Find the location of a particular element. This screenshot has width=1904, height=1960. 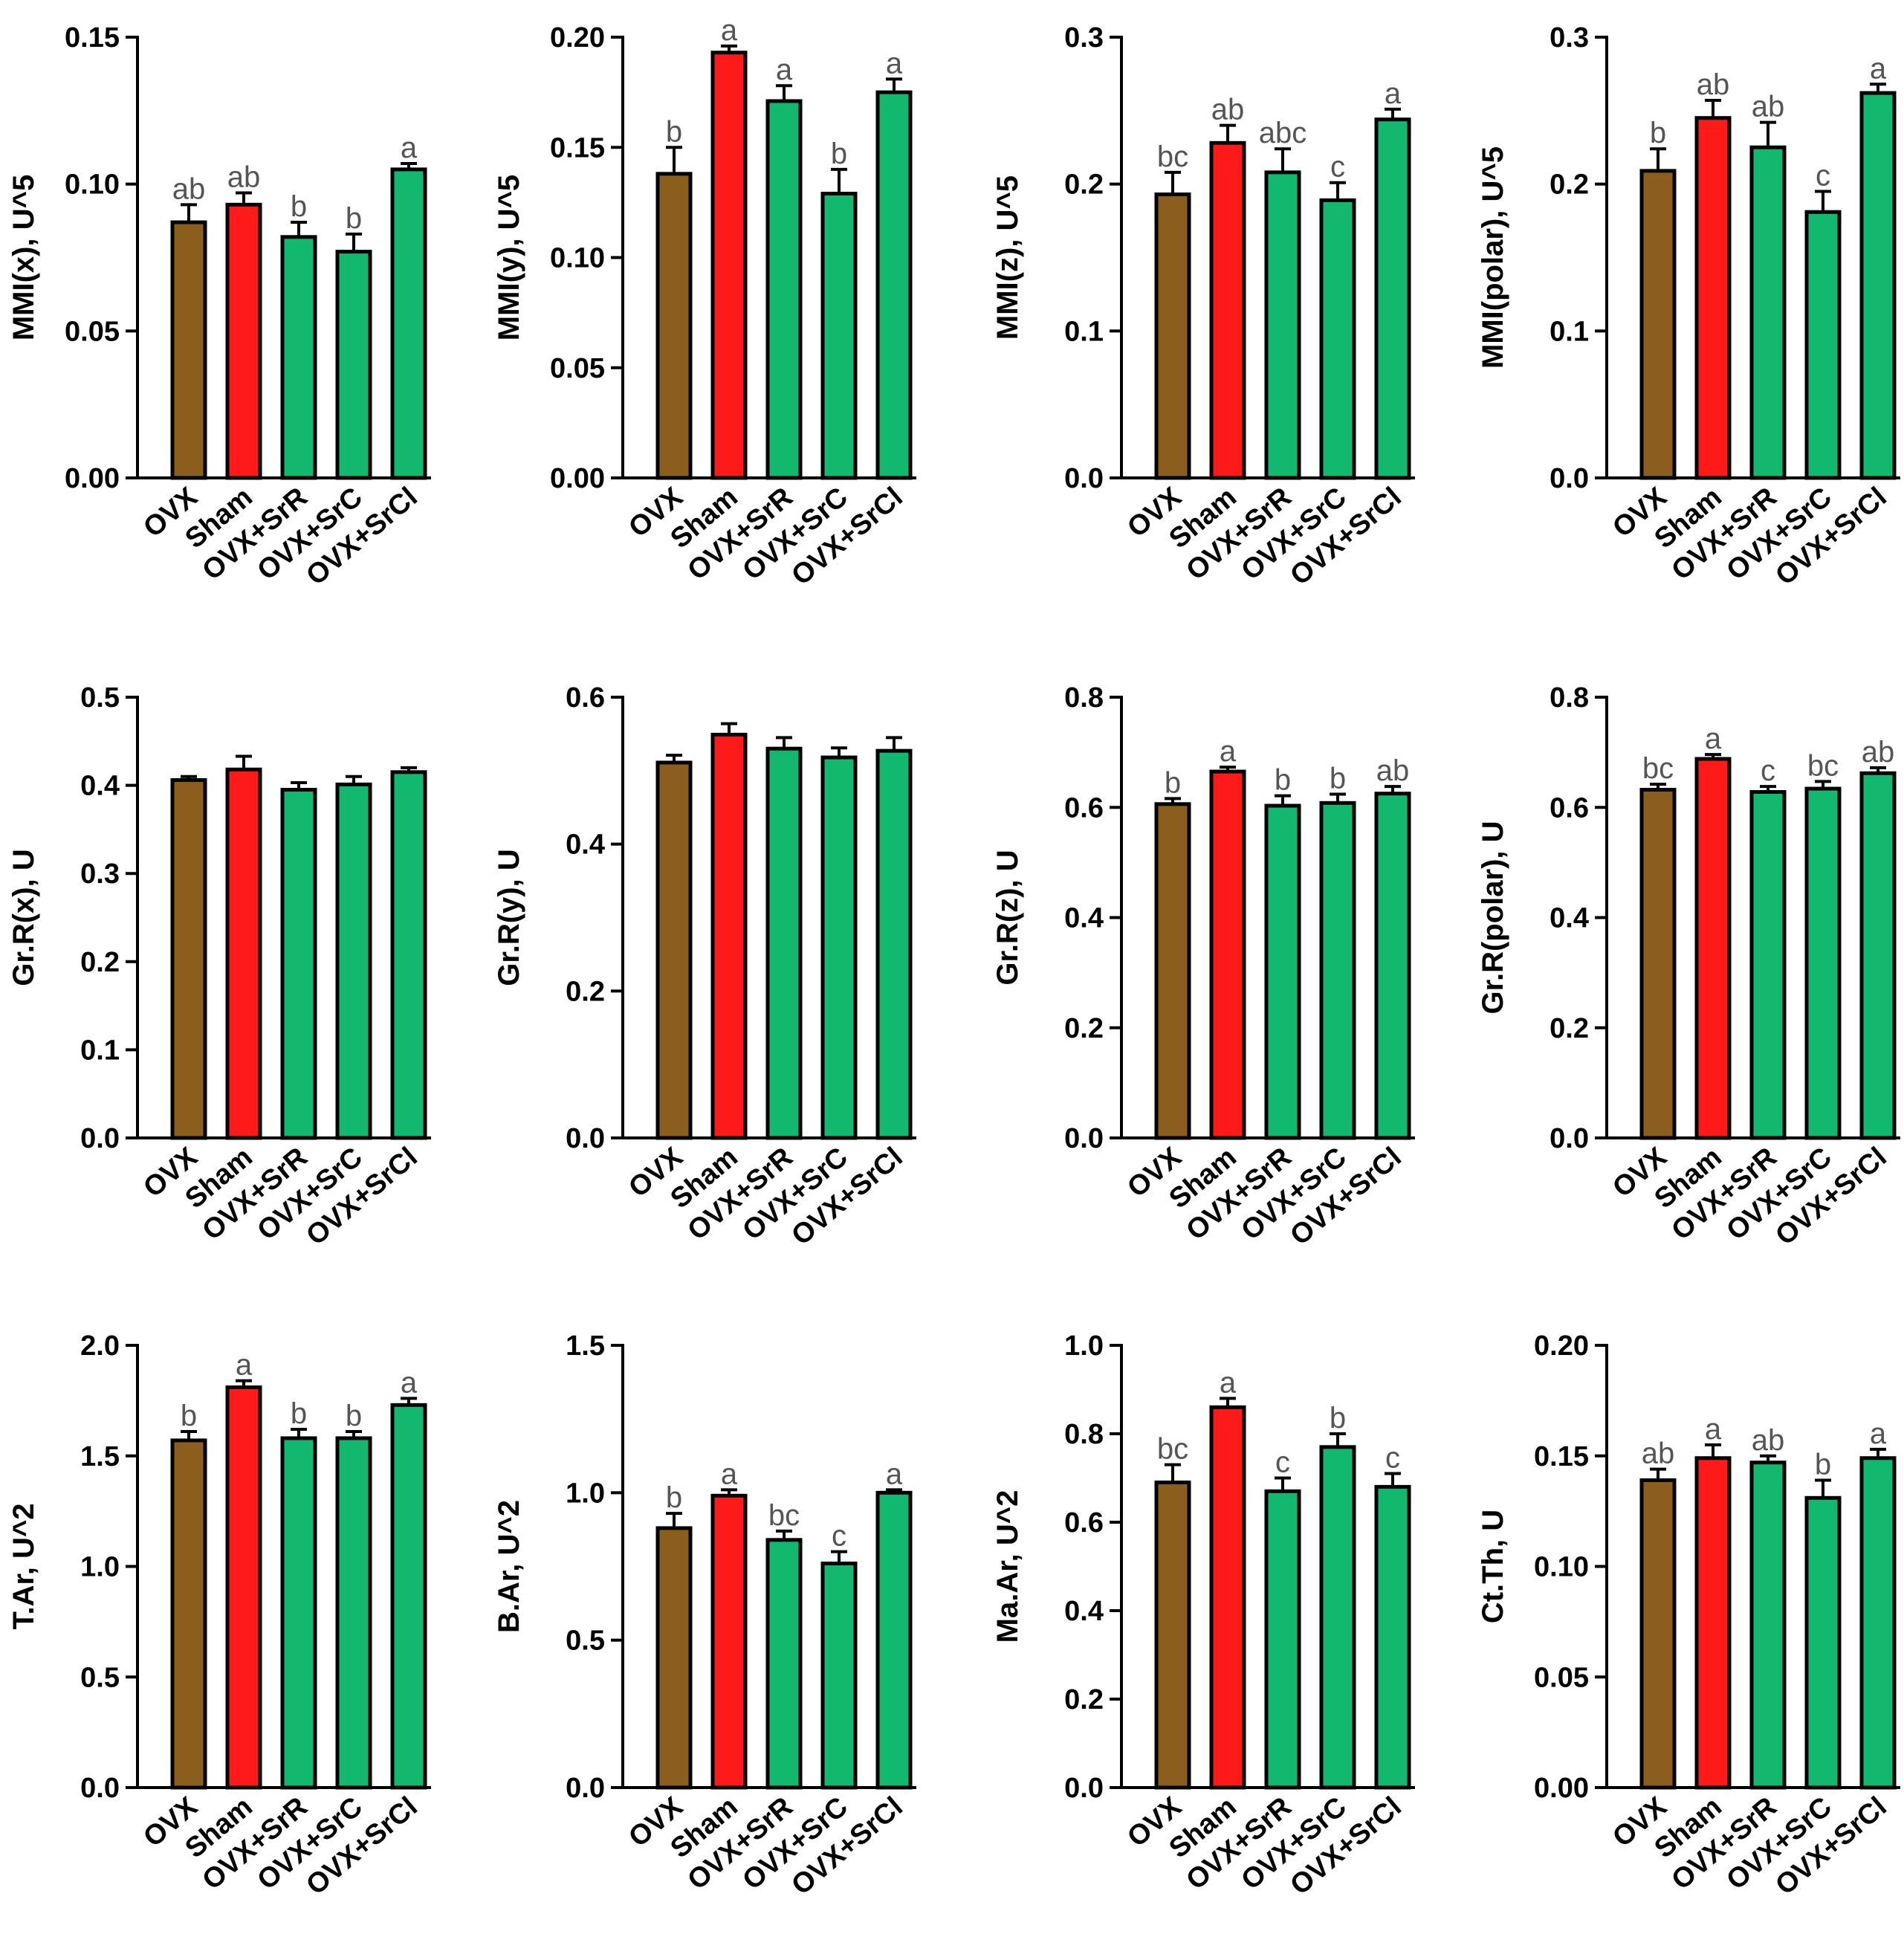

y-tick-label: 0.15 is located at coordinates (578, 148).